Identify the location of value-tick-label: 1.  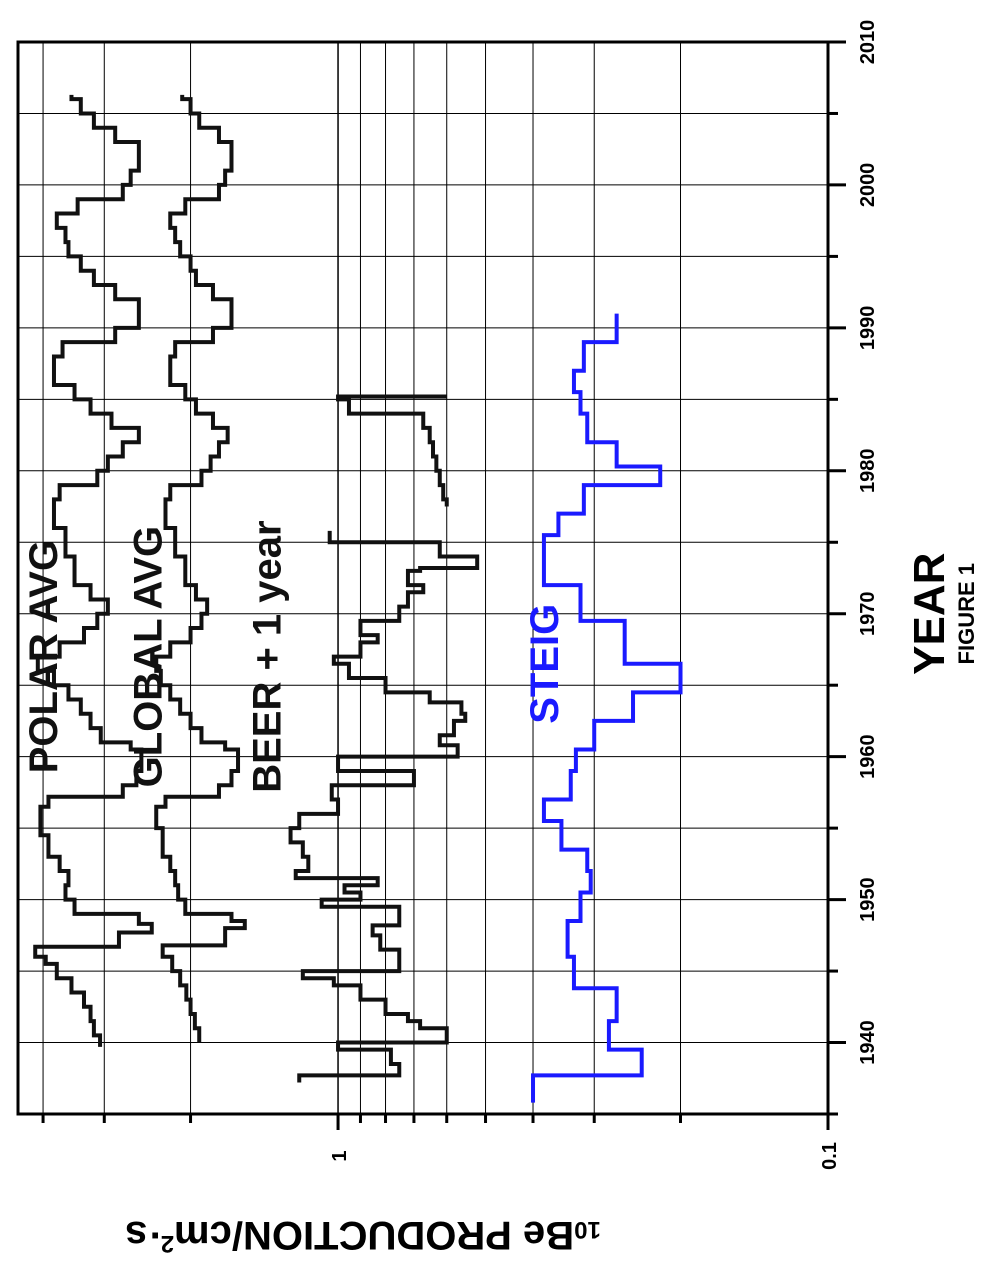
(340, 1155).